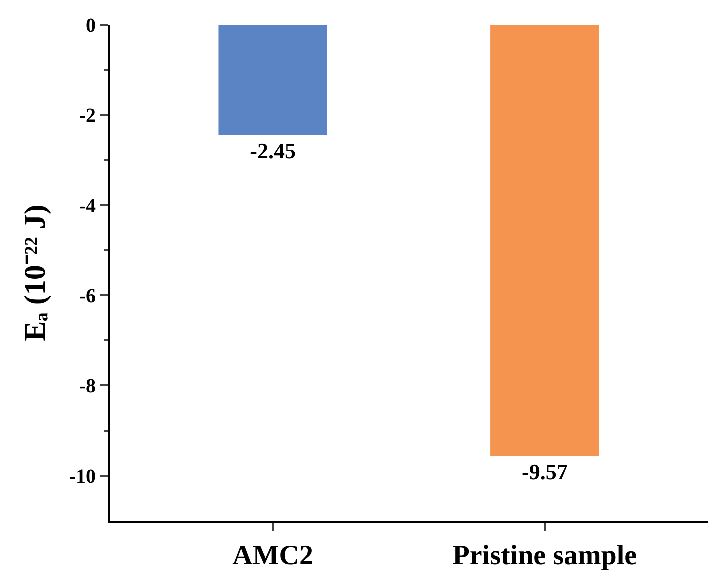 The image size is (718, 581). Describe the element at coordinates (87, 387) in the screenshot. I see `y-tick-label: -8` at that location.